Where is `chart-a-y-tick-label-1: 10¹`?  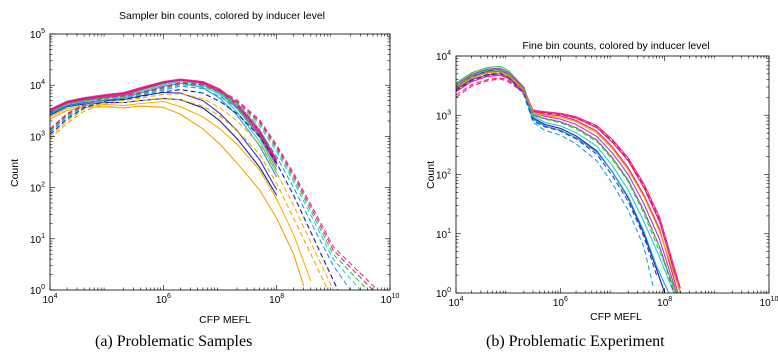
chart-a-y-tick-label-1: 10¹ is located at coordinates (37, 239).